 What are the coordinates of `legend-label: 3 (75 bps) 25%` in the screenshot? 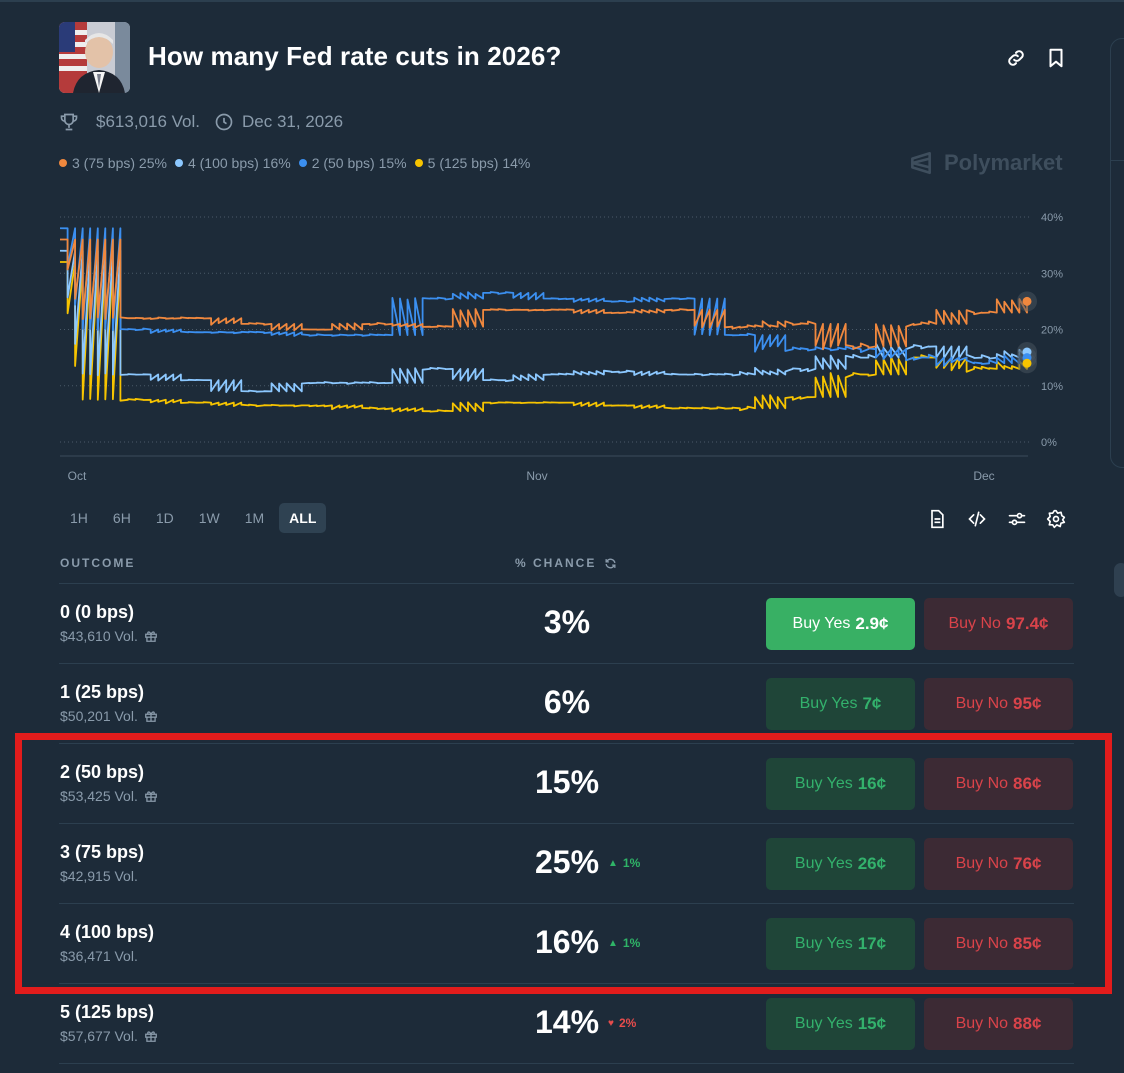 It's located at (119, 163).